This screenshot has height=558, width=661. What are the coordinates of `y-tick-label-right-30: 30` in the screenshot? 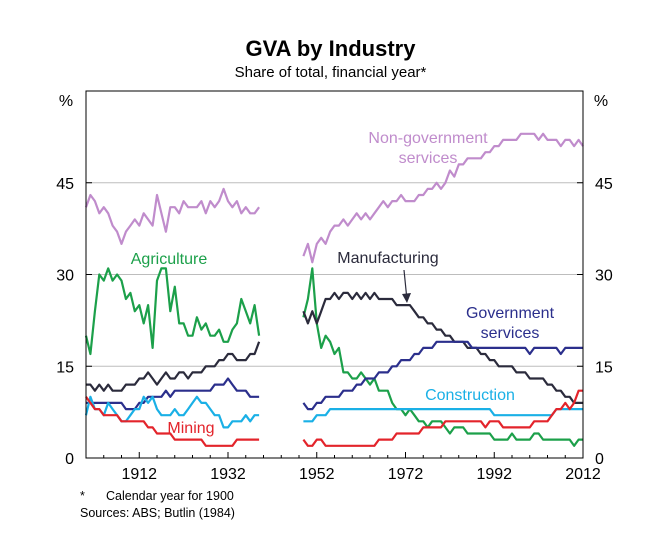 It's located at (604, 276).